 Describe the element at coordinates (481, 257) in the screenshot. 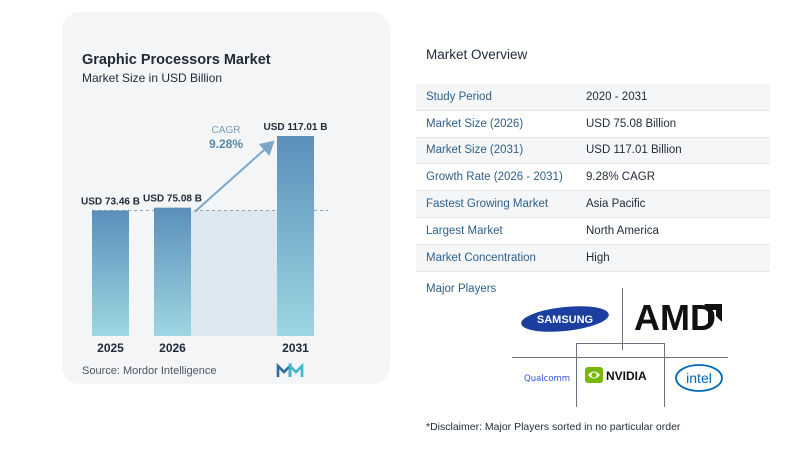

I see `overview-label: Market Concentration` at that location.